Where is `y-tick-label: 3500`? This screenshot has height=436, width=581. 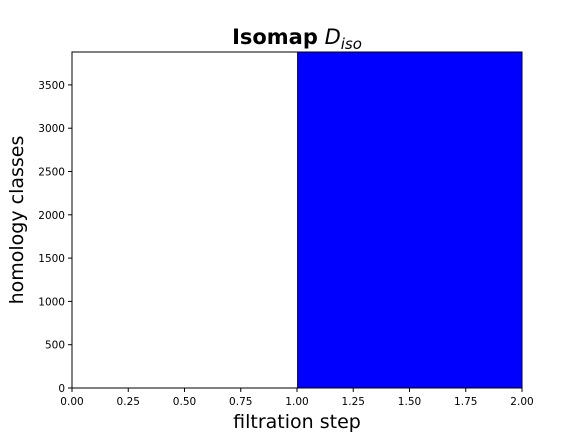 y-tick-label: 3500 is located at coordinates (51, 86).